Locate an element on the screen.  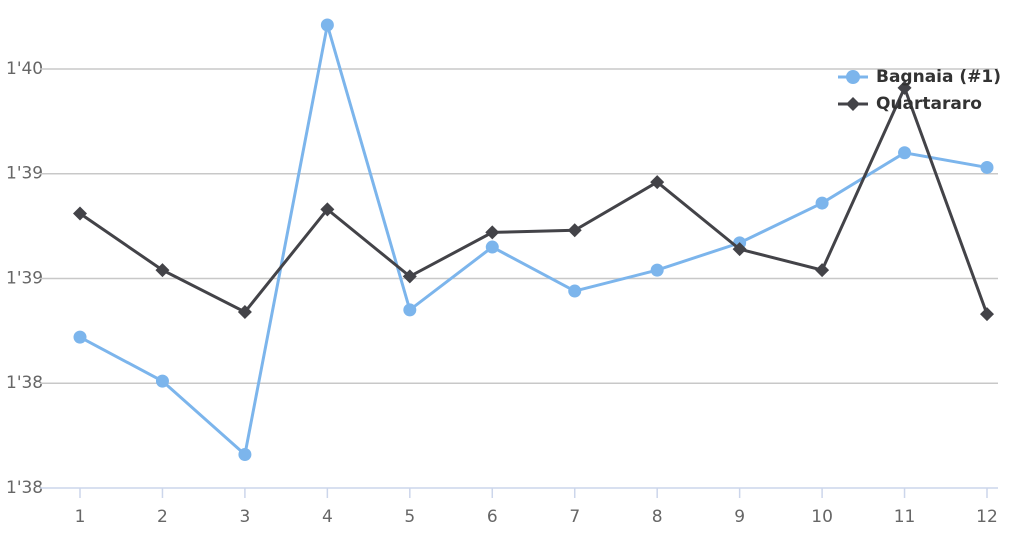
legend-label: Quartararo is located at coordinates (929, 104).